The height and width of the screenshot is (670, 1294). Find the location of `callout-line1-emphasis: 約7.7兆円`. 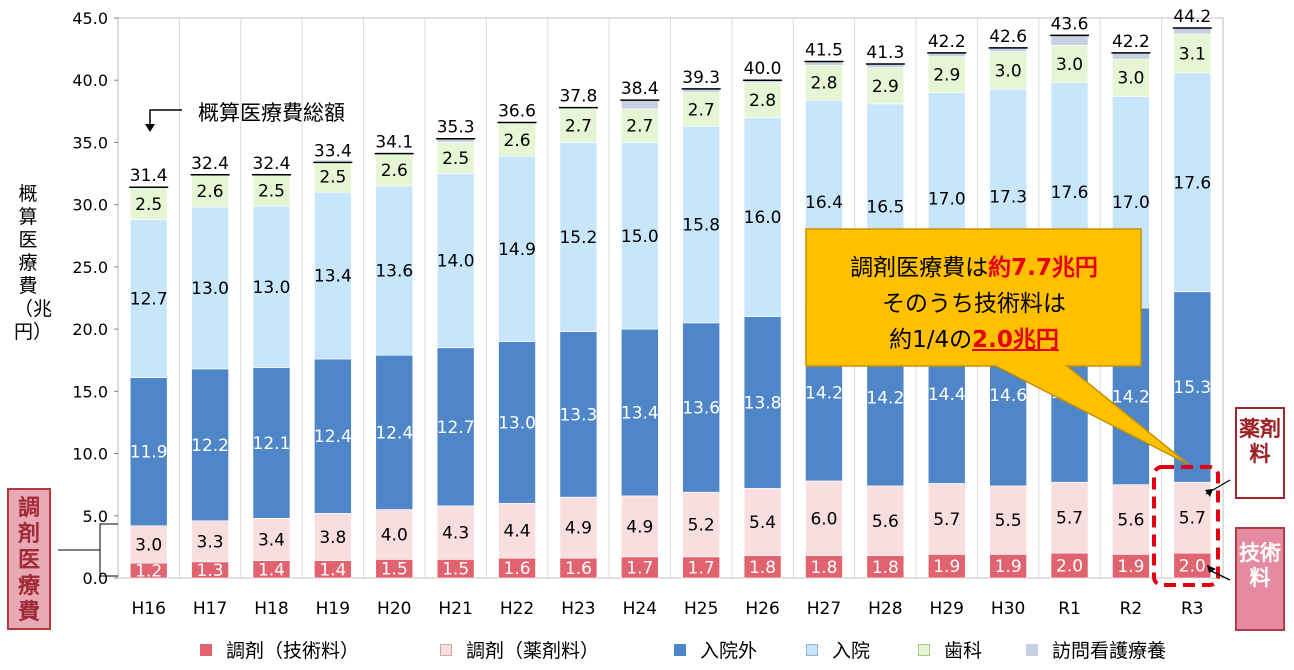

callout-line1-emphasis: 約7.7兆円 is located at coordinates (1043, 268).